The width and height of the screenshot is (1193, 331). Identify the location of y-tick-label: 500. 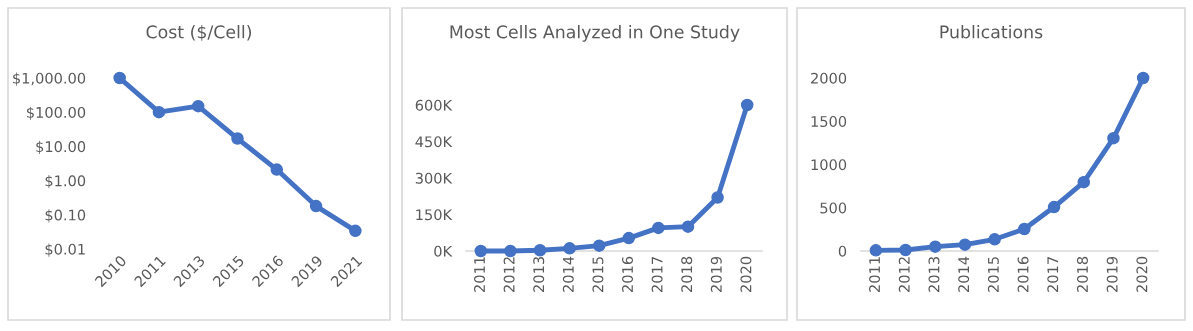
(833, 208).